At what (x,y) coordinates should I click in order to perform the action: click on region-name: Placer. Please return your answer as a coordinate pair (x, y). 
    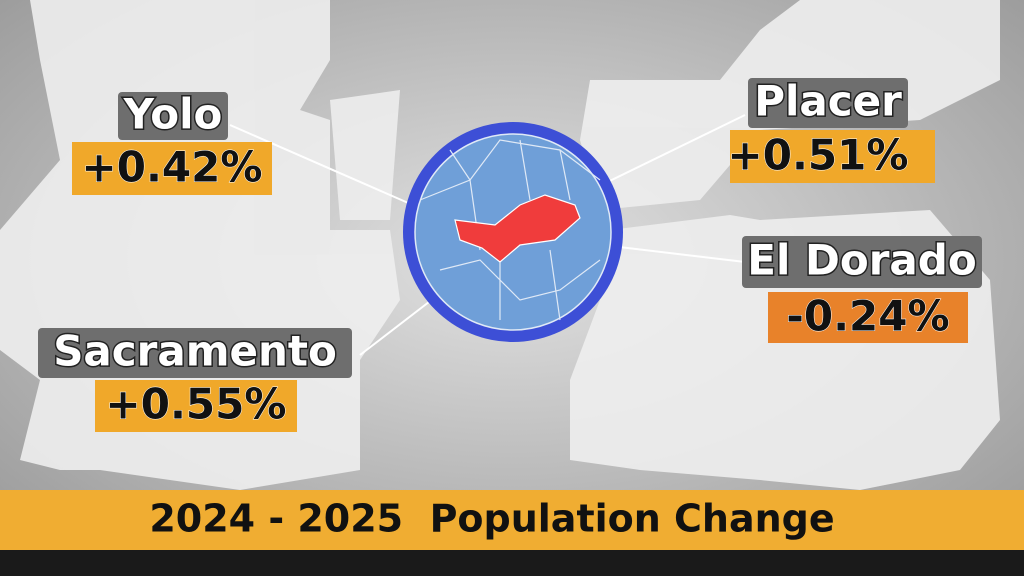
    Looking at the image, I should click on (828, 101).